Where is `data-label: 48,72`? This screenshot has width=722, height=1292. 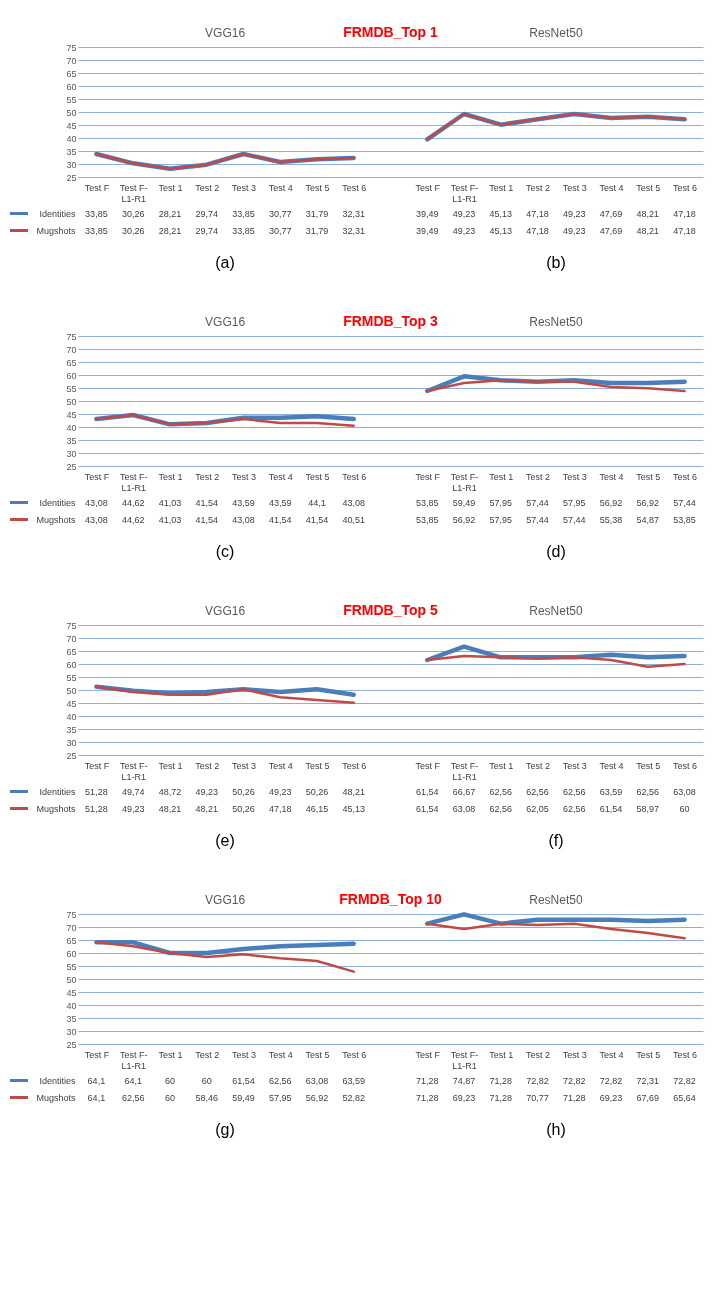 data-label: 48,72 is located at coordinates (170, 791).